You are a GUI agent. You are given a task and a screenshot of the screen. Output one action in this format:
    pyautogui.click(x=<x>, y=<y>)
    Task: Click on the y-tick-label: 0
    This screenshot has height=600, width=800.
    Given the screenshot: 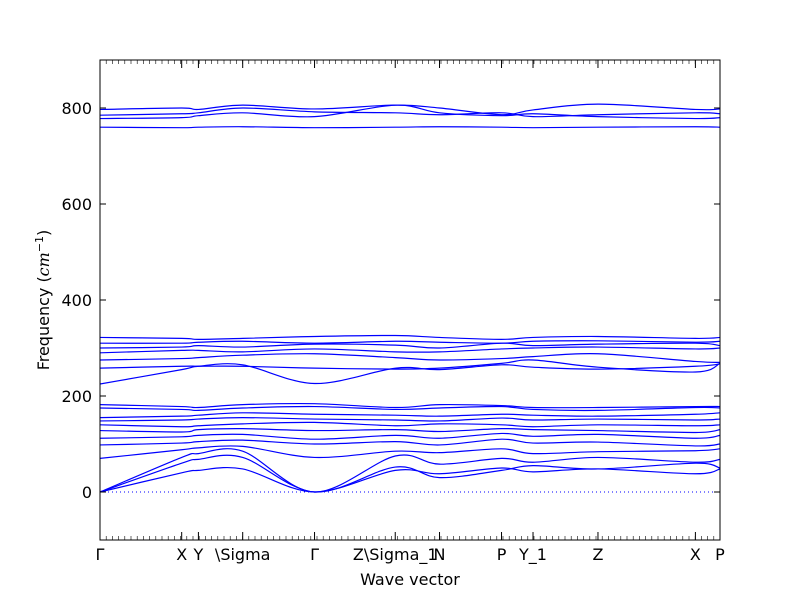 What is the action you would take?
    pyautogui.click(x=87, y=492)
    